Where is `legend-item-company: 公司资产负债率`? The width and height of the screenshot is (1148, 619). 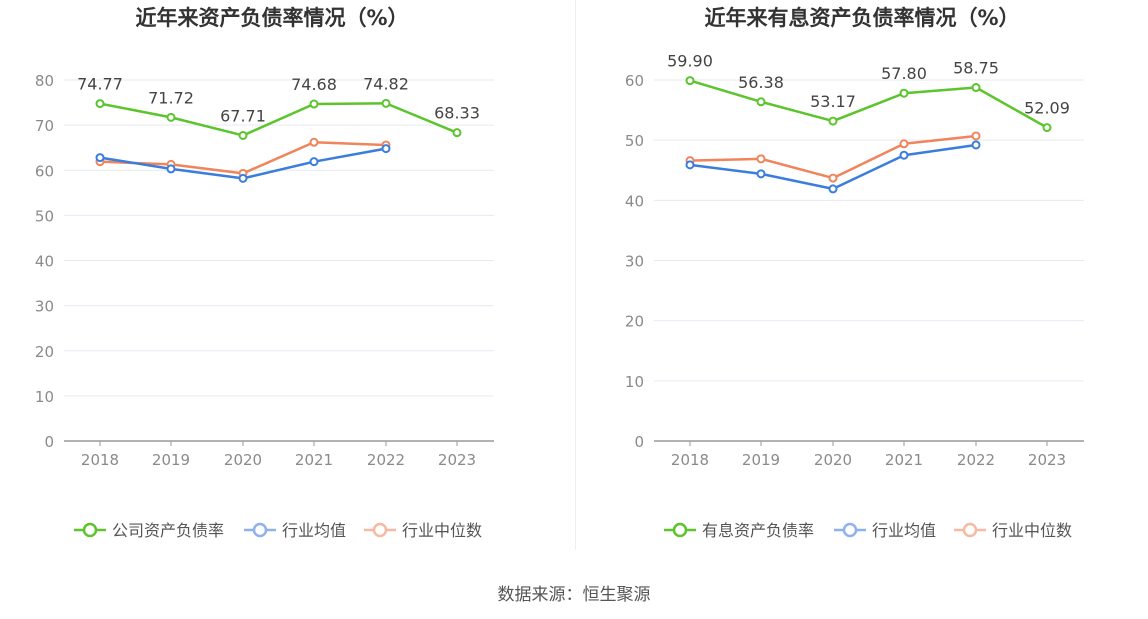
legend-item-company: 公司资产负债率 is located at coordinates (149, 530).